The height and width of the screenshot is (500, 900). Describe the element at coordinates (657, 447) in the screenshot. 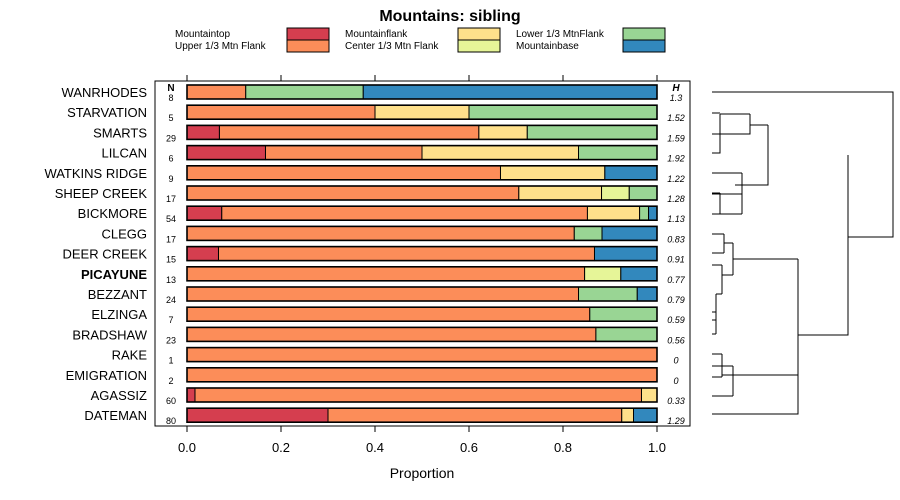

I see `x-tick-label: 1.0` at that location.